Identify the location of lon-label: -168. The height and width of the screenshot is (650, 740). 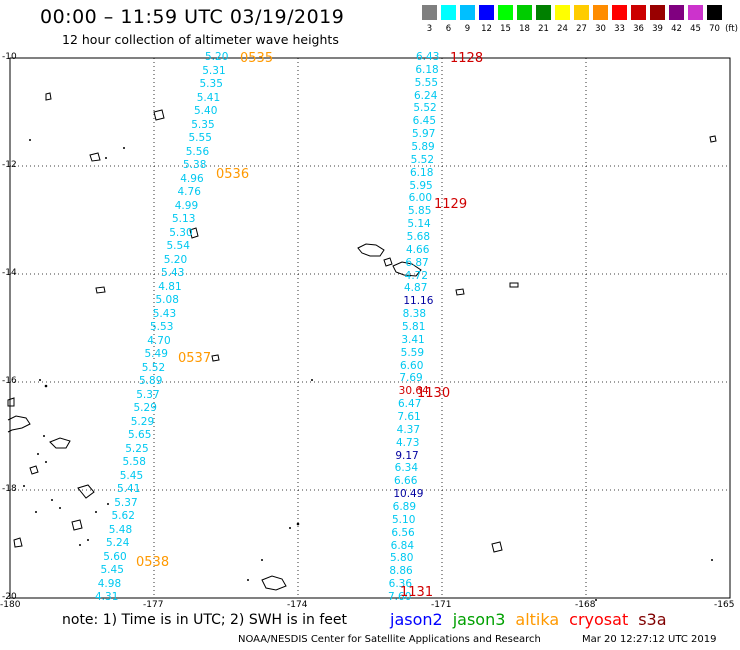
(585, 605).